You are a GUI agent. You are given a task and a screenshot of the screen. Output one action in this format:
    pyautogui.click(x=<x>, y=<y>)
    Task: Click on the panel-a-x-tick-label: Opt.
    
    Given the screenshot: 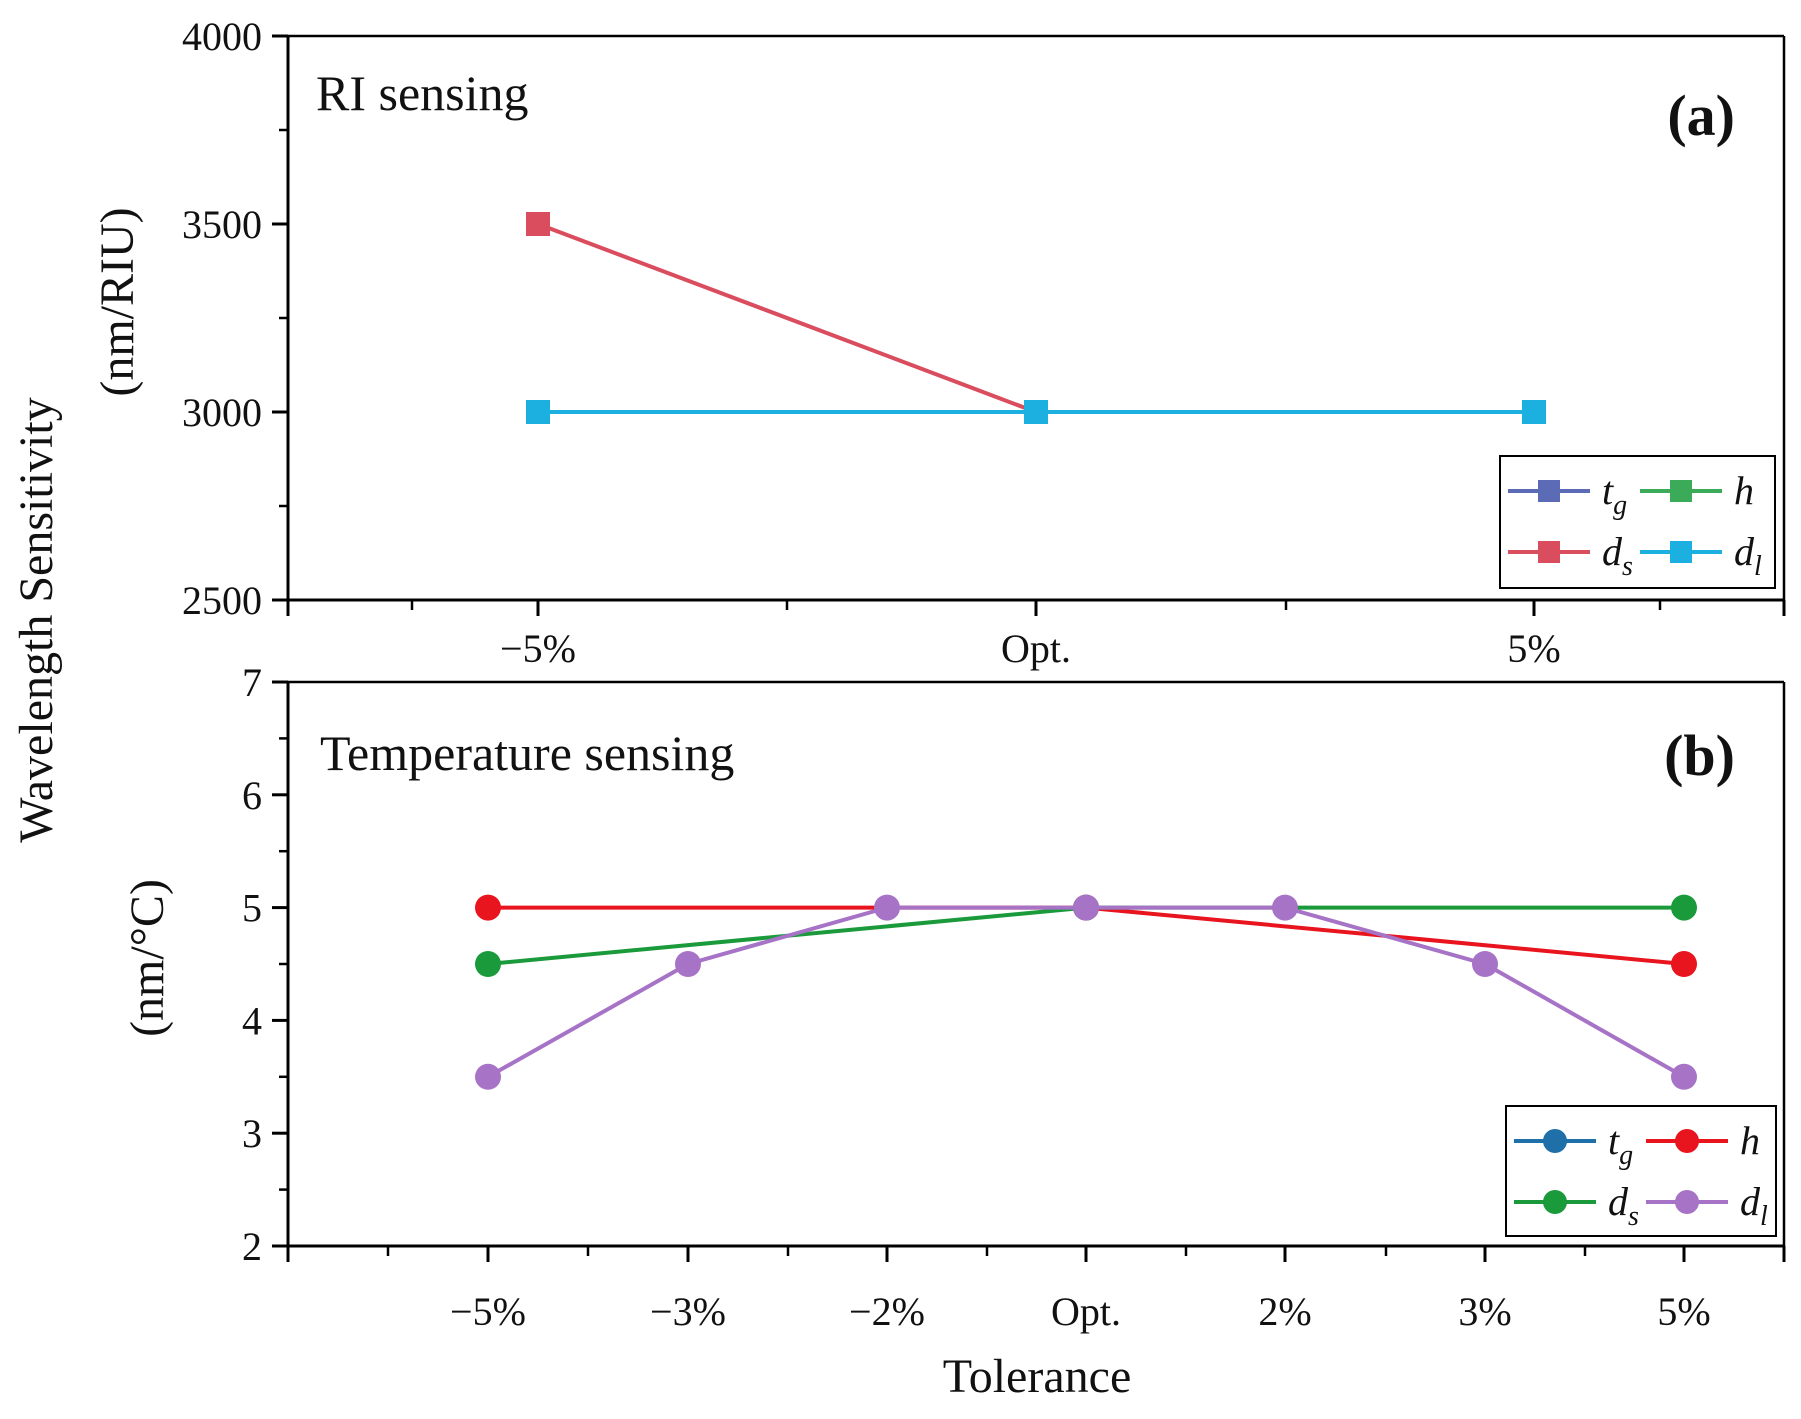 What is the action you would take?
    pyautogui.click(x=1036, y=648)
    